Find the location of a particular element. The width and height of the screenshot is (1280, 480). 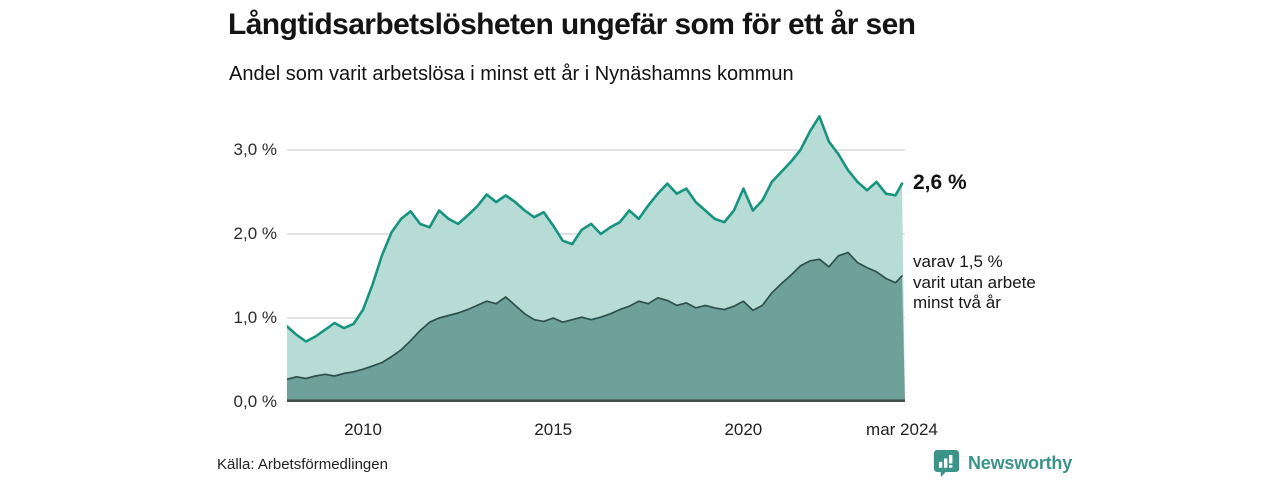

bar-chart-speech-bubble-icon is located at coordinates (946, 463).